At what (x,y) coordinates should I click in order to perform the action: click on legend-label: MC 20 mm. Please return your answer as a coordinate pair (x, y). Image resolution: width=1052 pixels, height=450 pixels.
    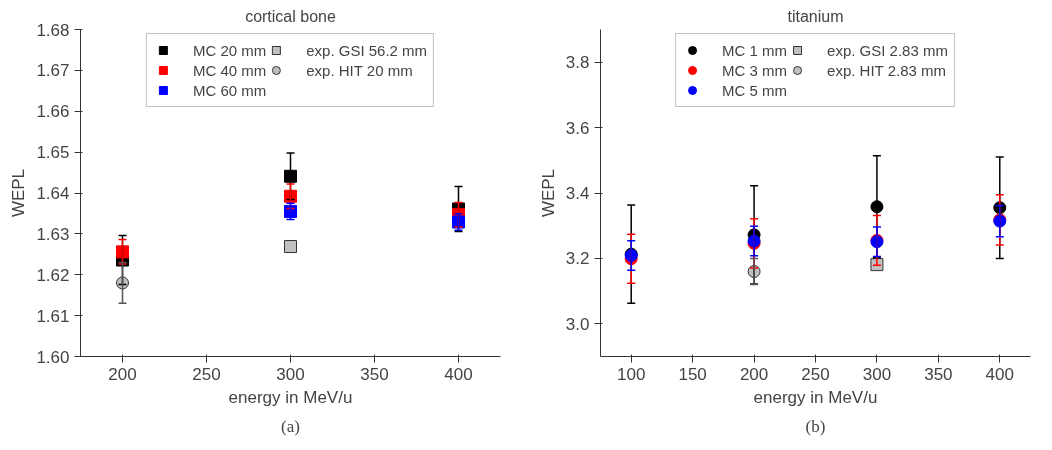
    Looking at the image, I should click on (229, 50).